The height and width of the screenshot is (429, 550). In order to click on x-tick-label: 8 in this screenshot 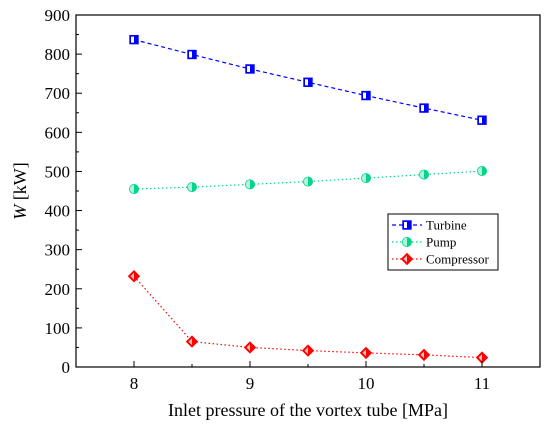, I will do `click(134, 383)`.